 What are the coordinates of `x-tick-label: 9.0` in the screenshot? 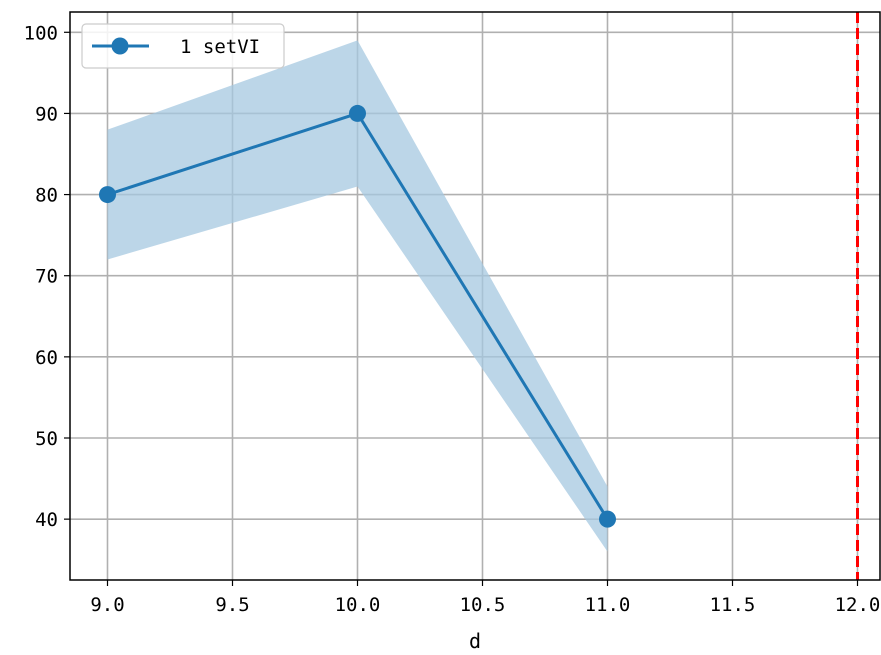 It's located at (107, 605).